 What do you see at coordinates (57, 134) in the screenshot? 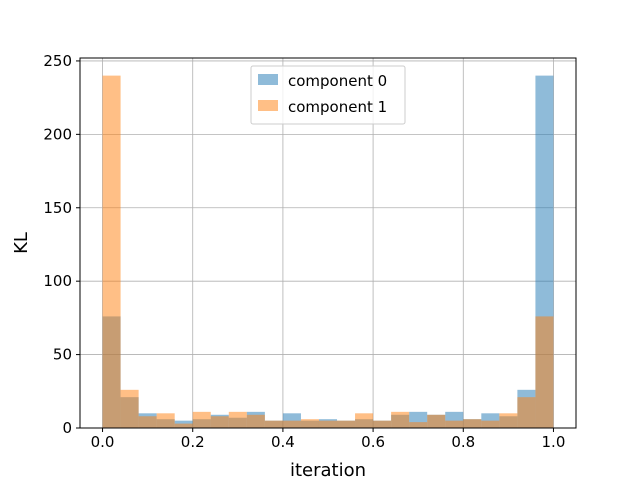
I see `y-tick-label: 200` at bounding box center [57, 134].